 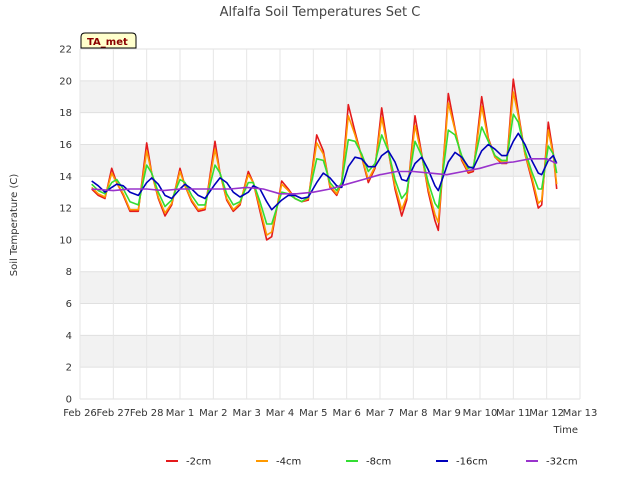 What do you see at coordinates (546, 413) in the screenshot?
I see `x-tick-label: Mar 12` at bounding box center [546, 413].